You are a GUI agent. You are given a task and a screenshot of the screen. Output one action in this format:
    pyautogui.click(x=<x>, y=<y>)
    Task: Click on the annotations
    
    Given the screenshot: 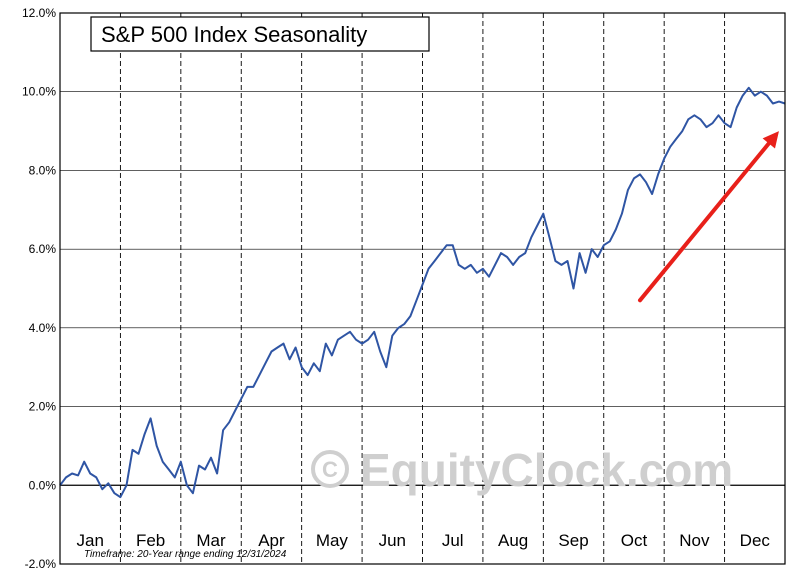 What is the action you would take?
    pyautogui.click(x=708, y=217)
    